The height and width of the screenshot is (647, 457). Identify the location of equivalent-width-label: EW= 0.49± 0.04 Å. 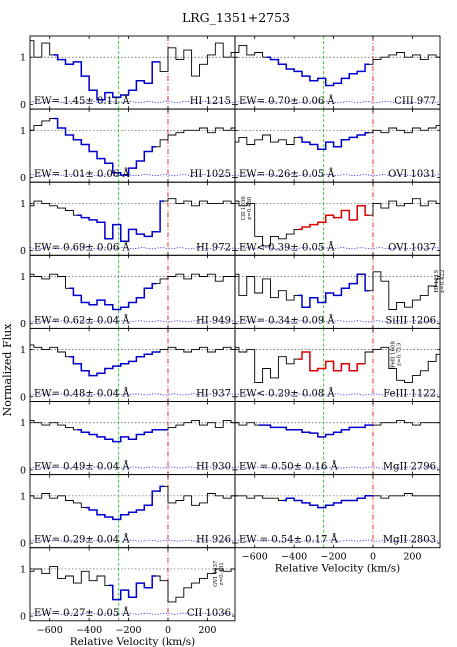
(82, 467).